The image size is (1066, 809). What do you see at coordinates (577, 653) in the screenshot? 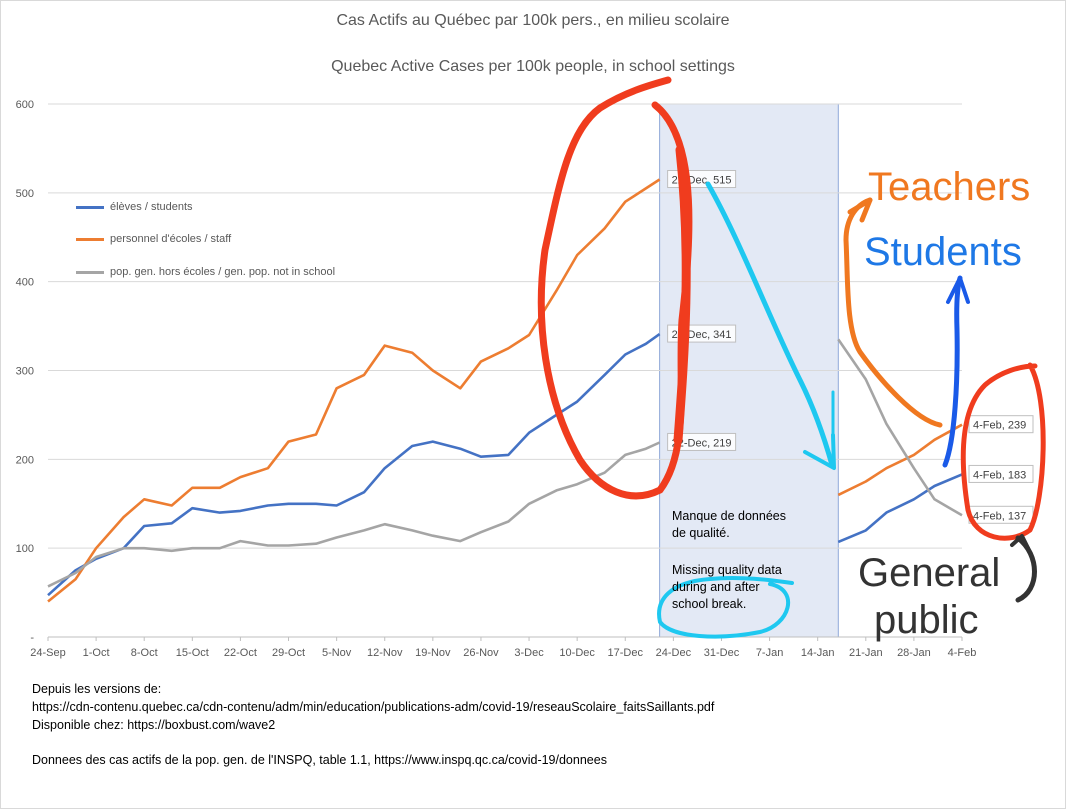
I see `x-tick-label: 10-Dec` at bounding box center [577, 653].